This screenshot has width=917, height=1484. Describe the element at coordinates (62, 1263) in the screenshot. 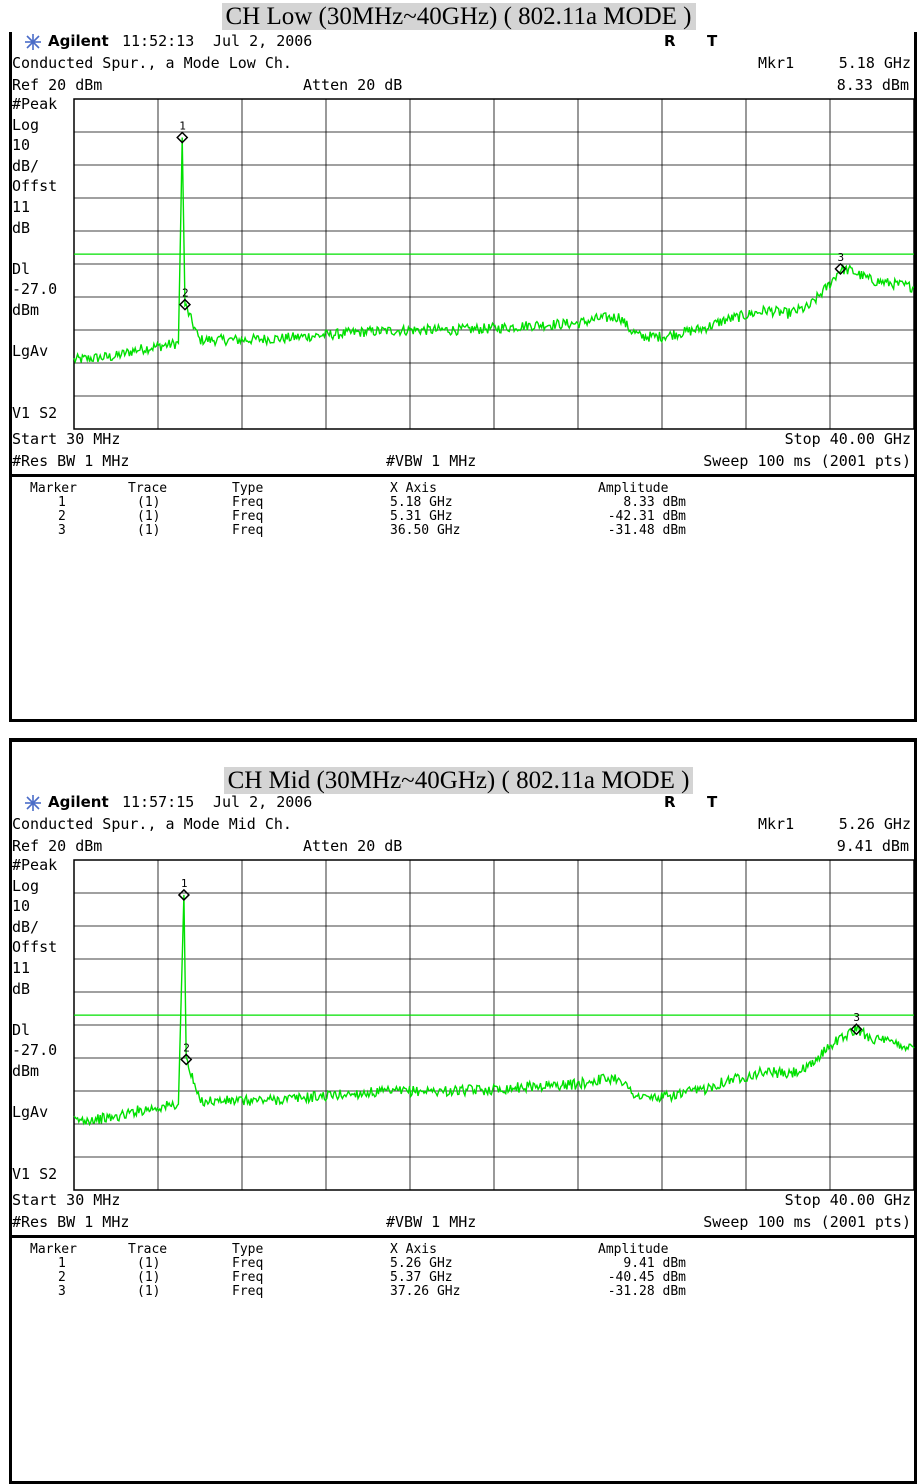

I see `table-cell: 1` at that location.